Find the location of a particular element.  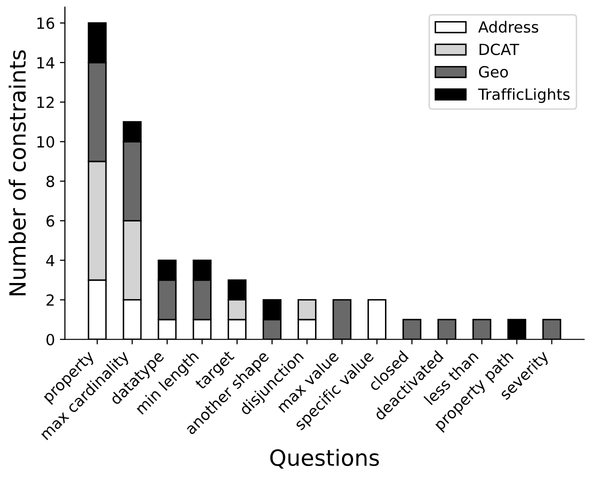

legend-label: Geo is located at coordinates (493, 72).